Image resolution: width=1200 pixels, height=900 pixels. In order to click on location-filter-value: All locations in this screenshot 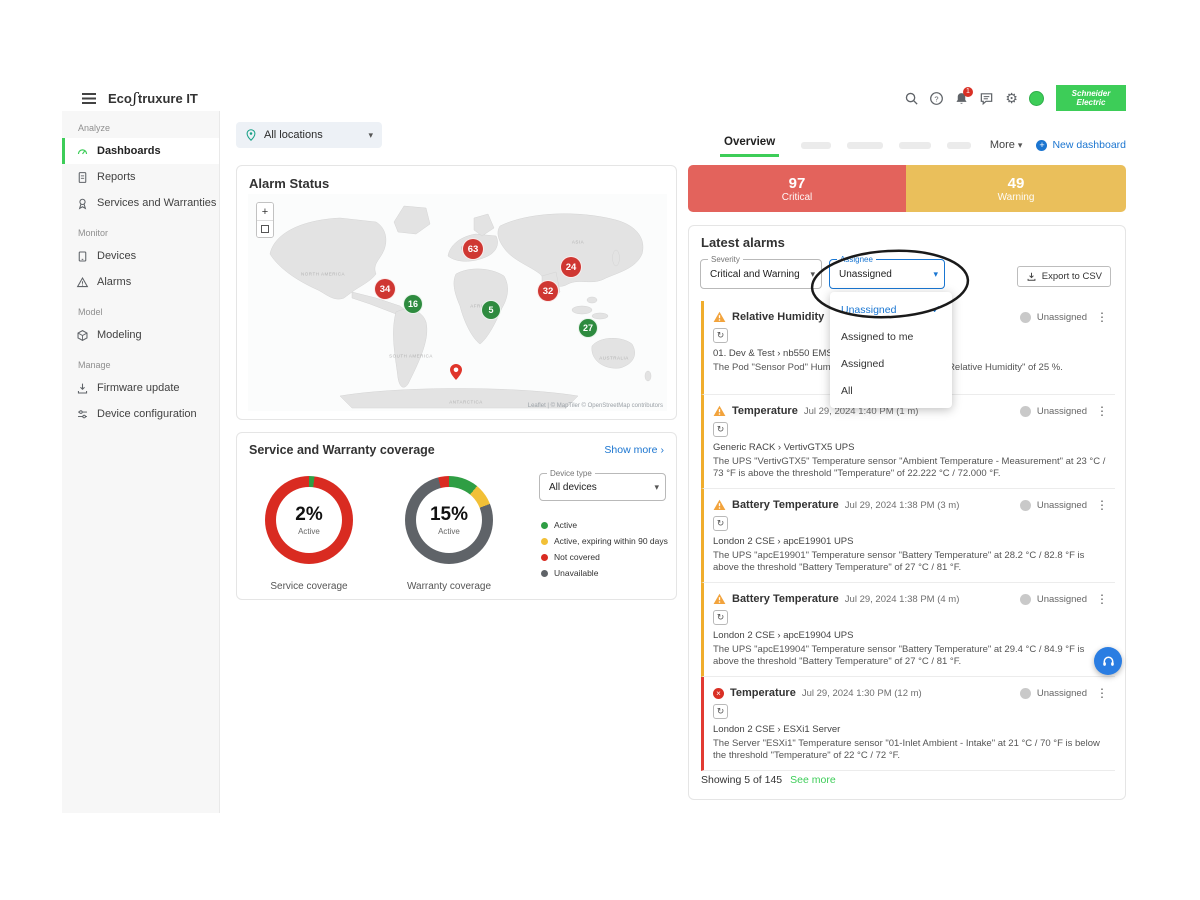, I will do `click(293, 135)`.